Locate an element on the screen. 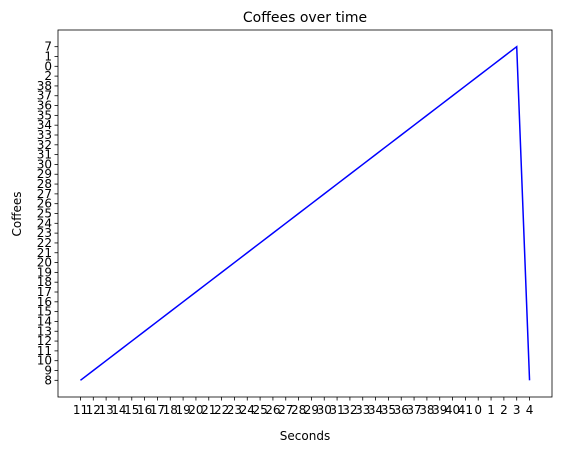 The height and width of the screenshot is (453, 563). chart-title: Coffees over time is located at coordinates (305, 18).